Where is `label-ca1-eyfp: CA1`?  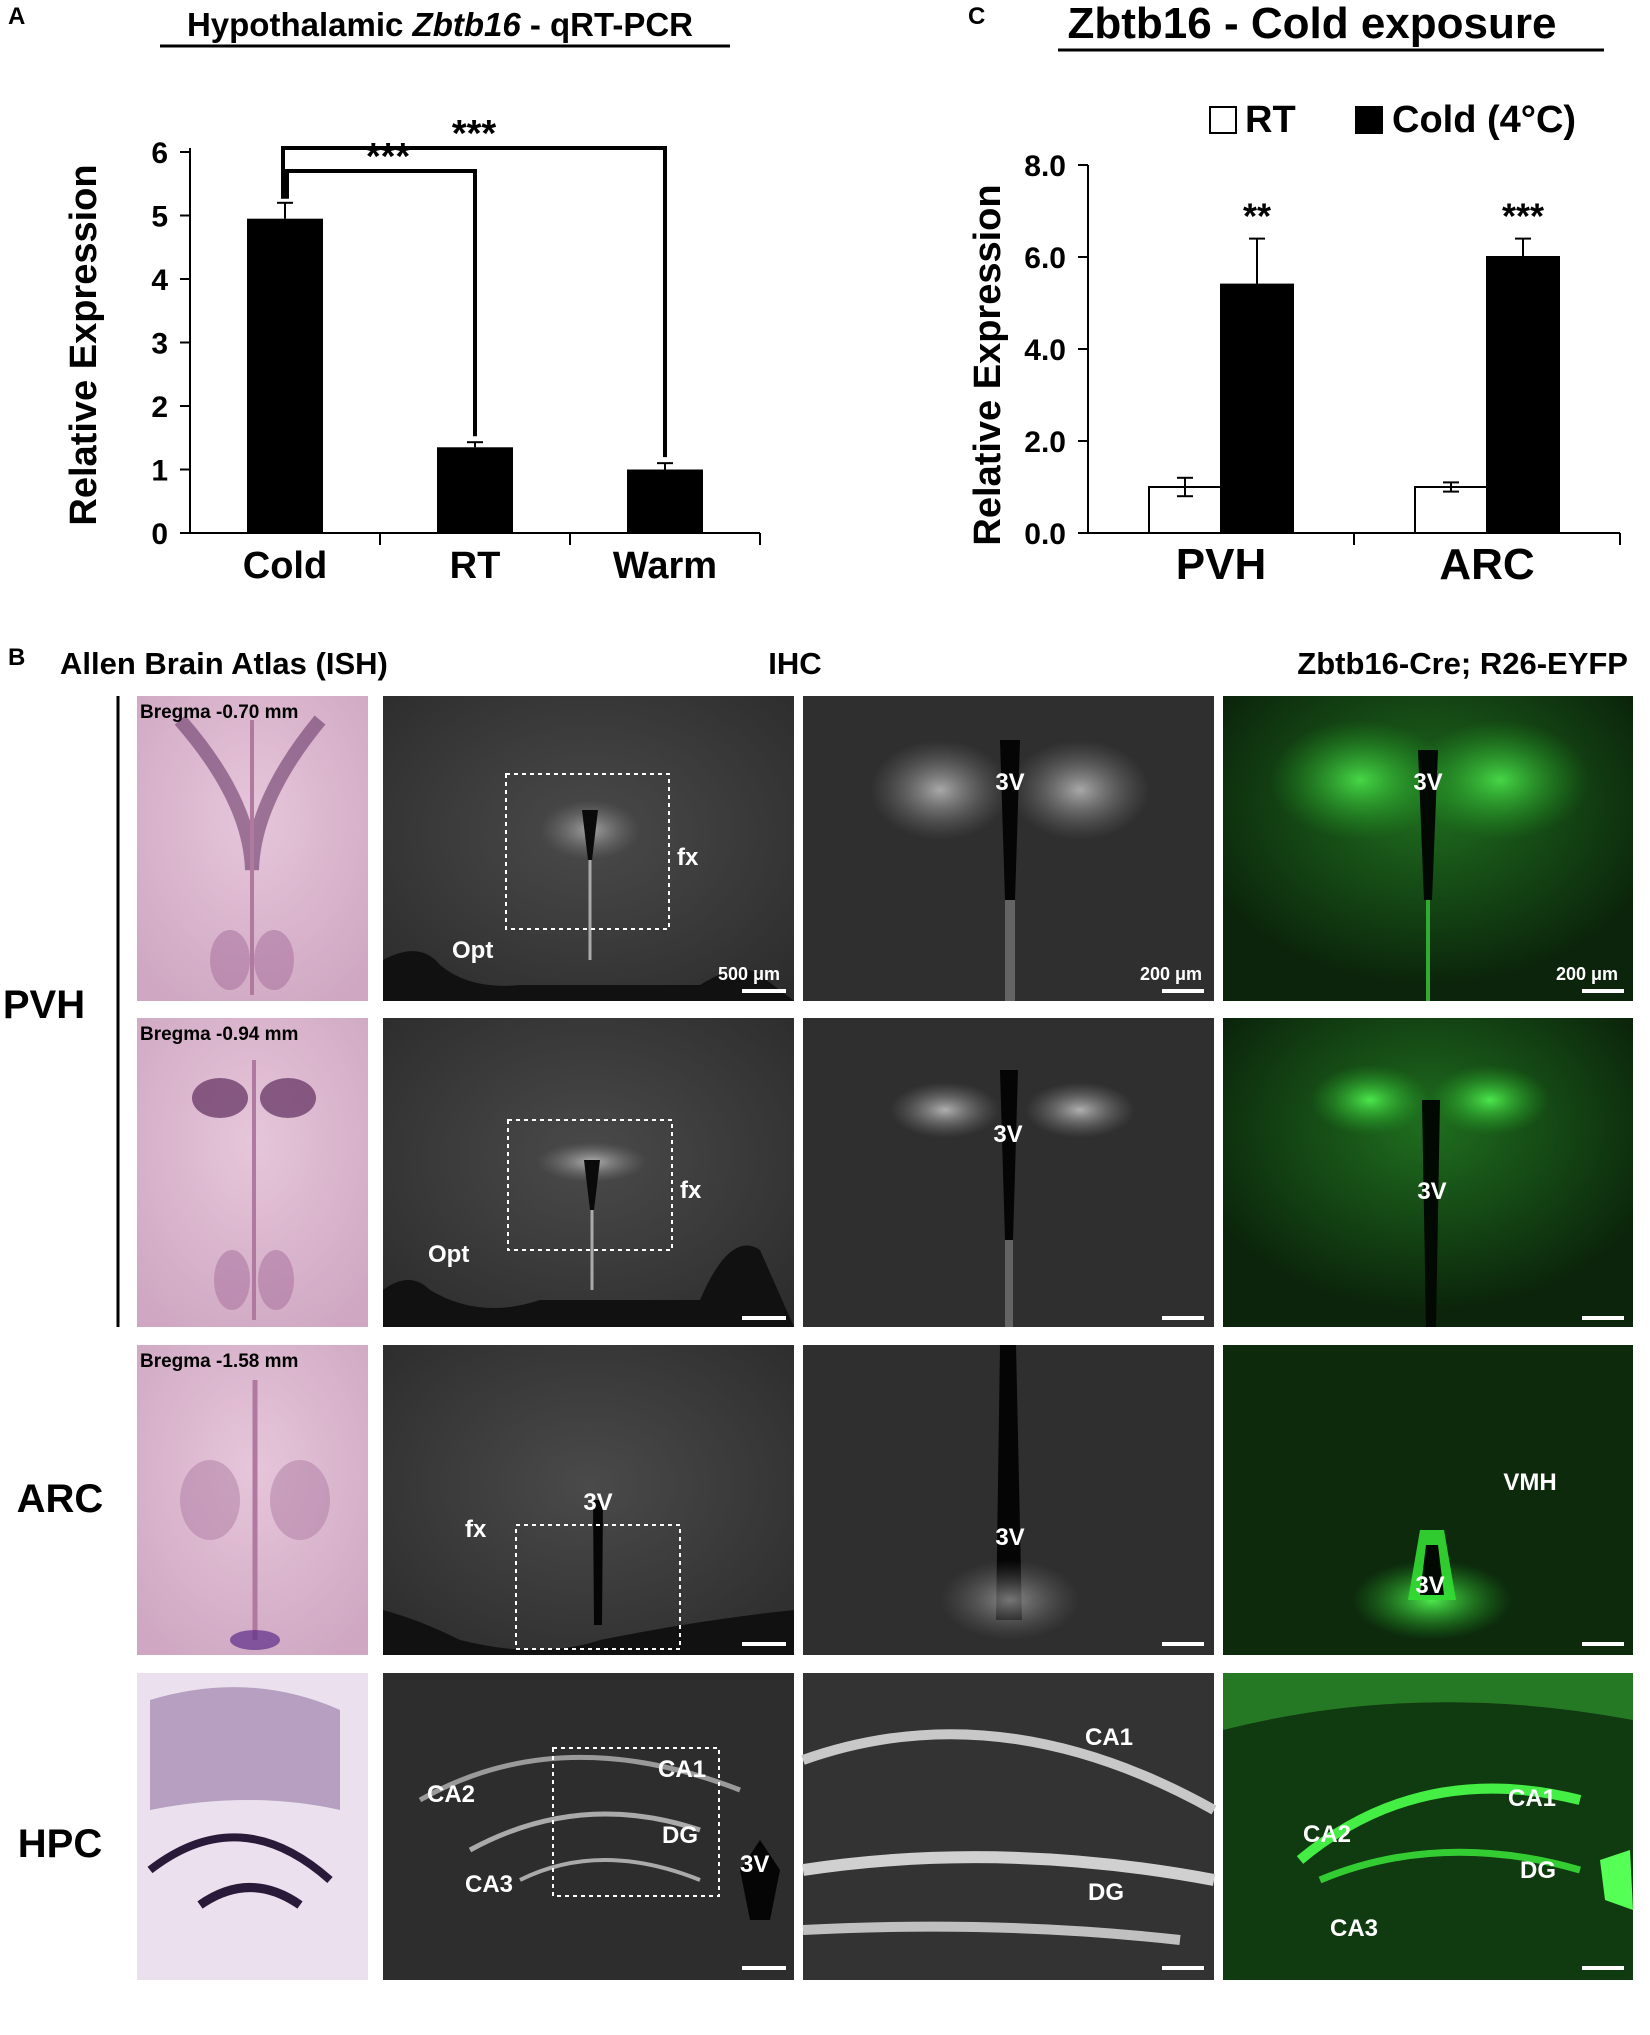 label-ca1-eyfp: CA1 is located at coordinates (1532, 1798).